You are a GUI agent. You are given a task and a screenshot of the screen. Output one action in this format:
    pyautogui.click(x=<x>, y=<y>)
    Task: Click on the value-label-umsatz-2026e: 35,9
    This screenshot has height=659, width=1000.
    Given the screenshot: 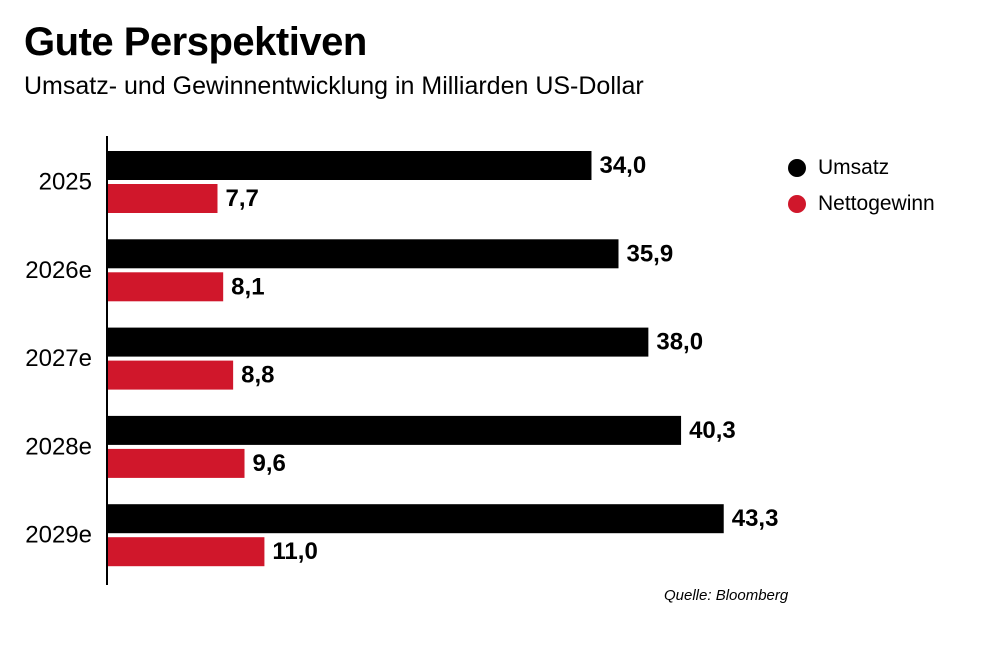 What is the action you would take?
    pyautogui.click(x=649, y=253)
    